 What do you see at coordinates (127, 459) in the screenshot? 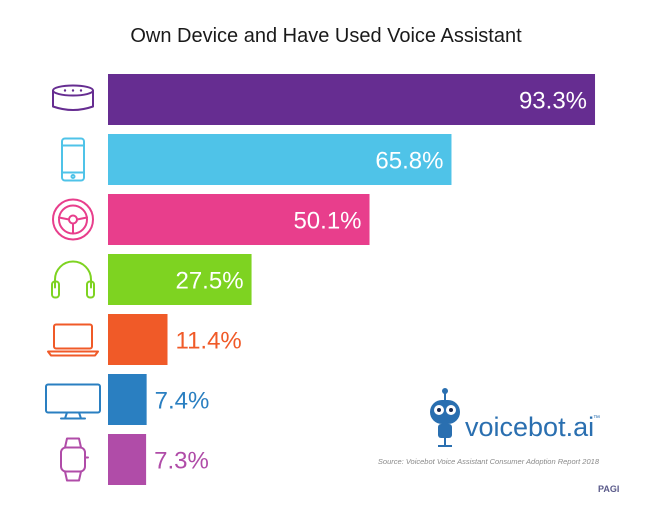
I see `bar-smartwatch` at bounding box center [127, 459].